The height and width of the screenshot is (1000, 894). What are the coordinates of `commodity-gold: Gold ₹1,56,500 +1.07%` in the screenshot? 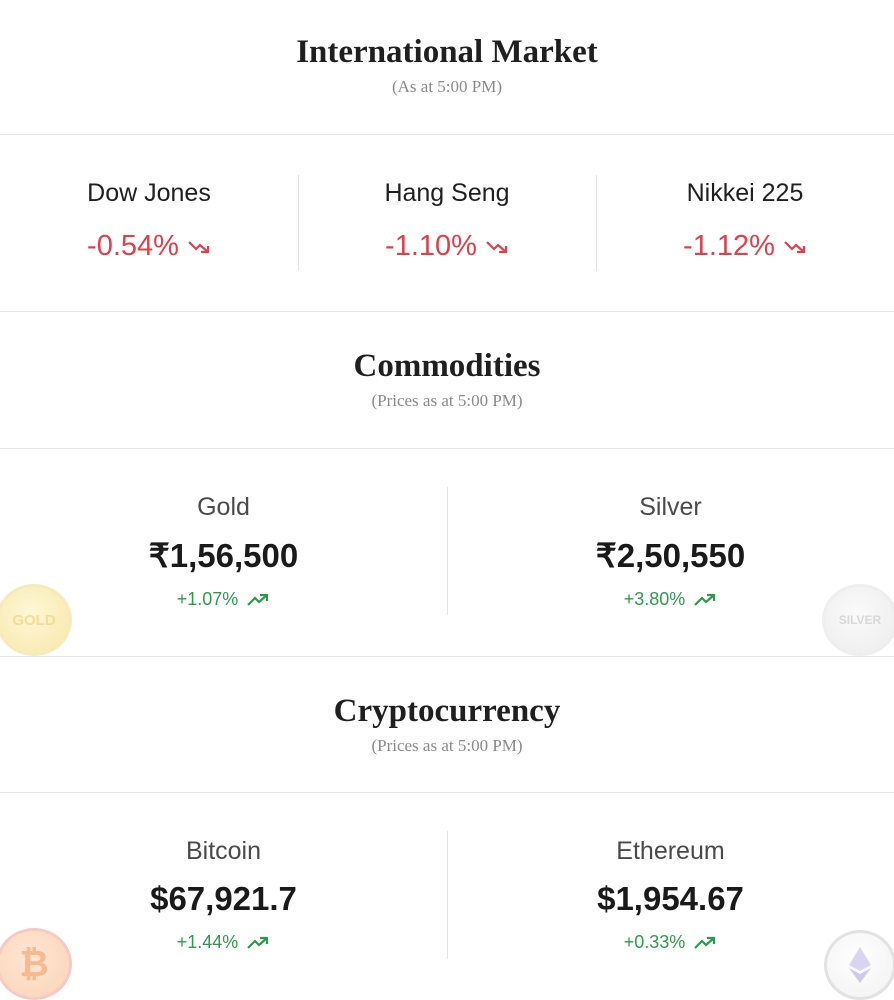 It's located at (223, 552).